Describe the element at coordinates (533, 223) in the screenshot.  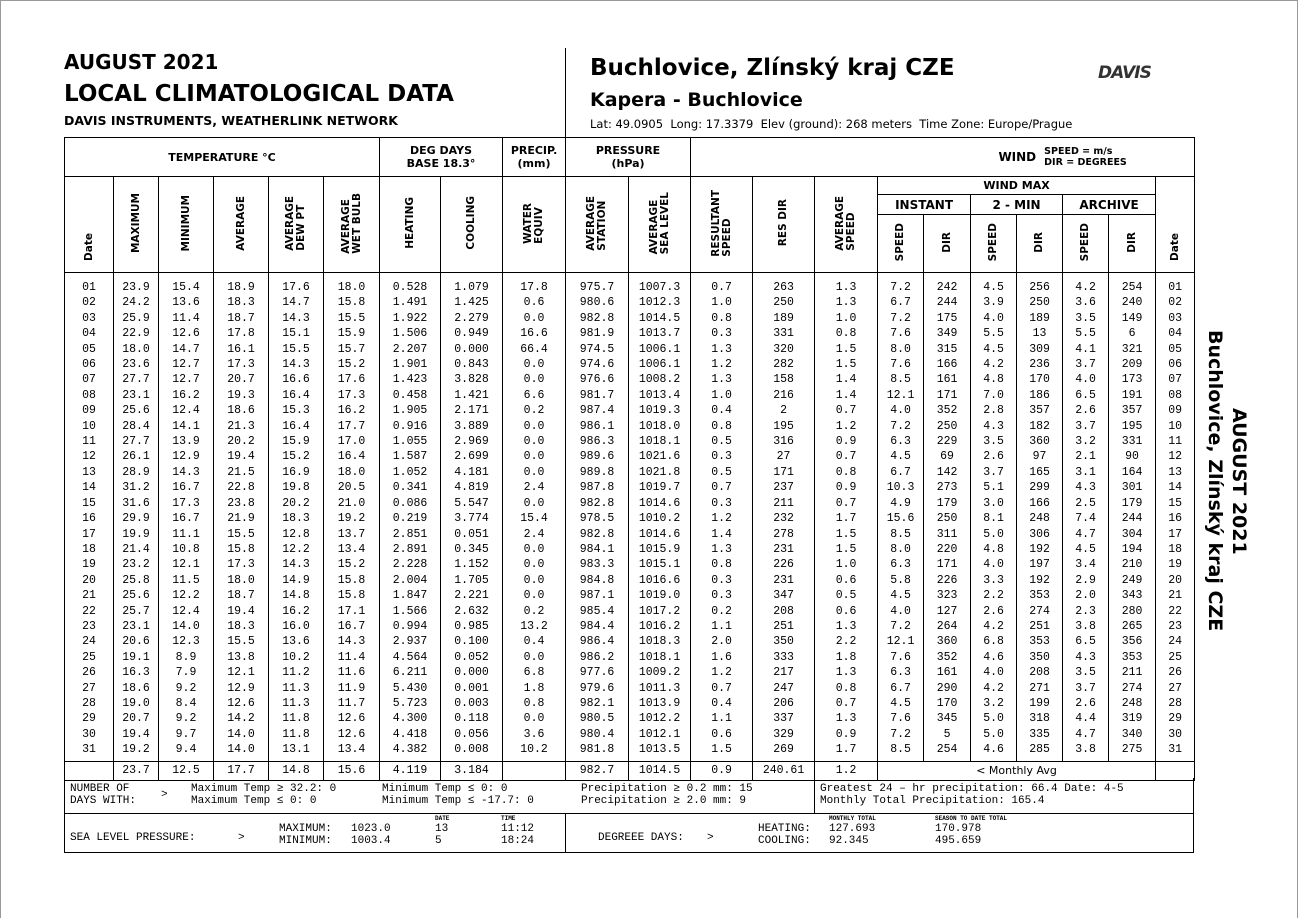
I see `column-label: WATER EQUIV` at that location.